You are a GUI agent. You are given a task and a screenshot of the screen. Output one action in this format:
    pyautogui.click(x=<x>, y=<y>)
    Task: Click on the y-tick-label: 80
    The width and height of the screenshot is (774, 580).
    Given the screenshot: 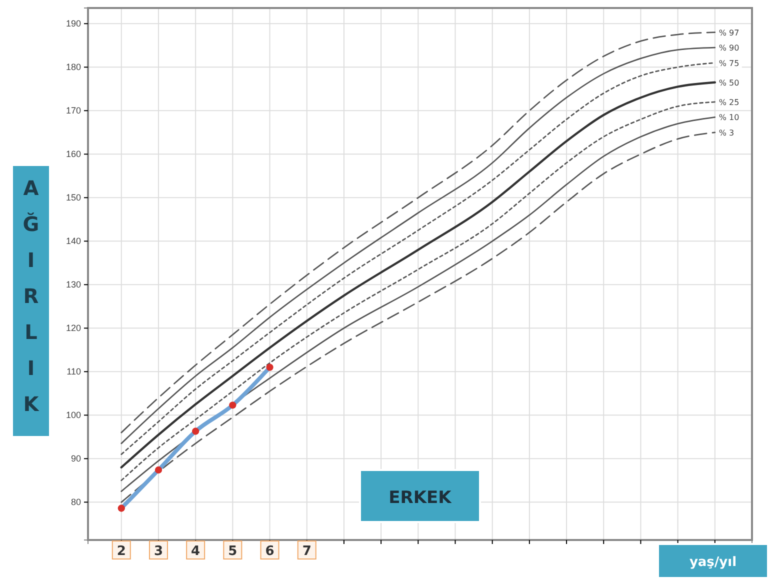 What is the action you would take?
    pyautogui.click(x=75, y=502)
    